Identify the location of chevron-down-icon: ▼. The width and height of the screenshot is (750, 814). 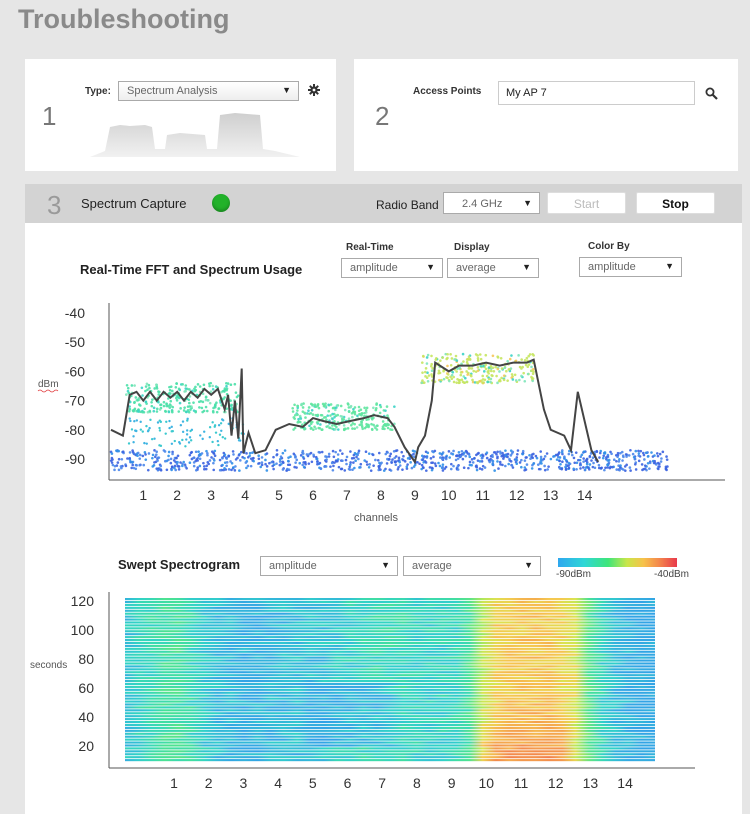
(430, 267).